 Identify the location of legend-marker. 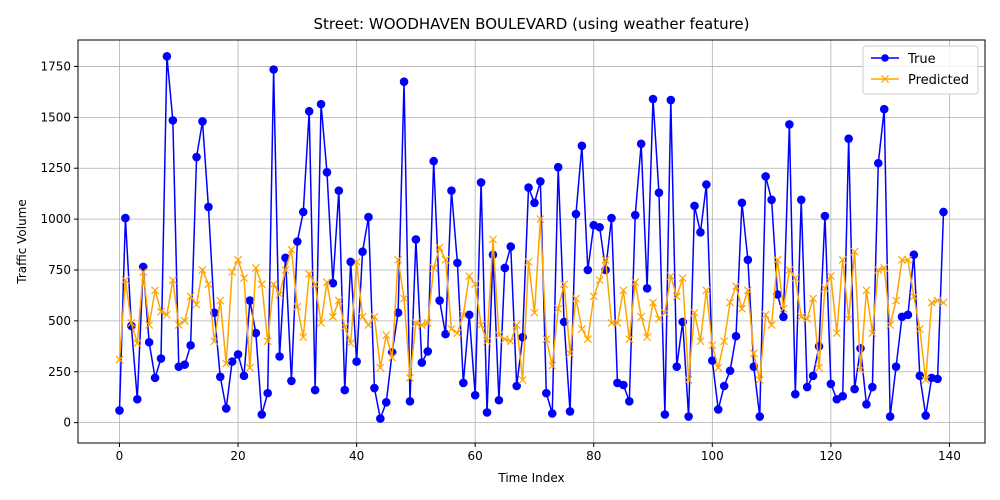
(885, 58).